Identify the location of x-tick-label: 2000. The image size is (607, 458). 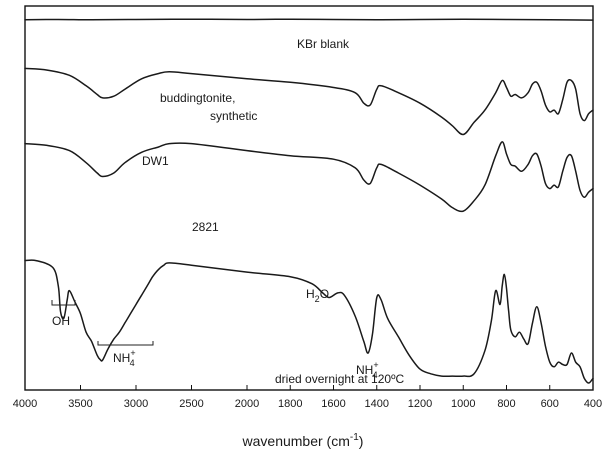
(247, 404).